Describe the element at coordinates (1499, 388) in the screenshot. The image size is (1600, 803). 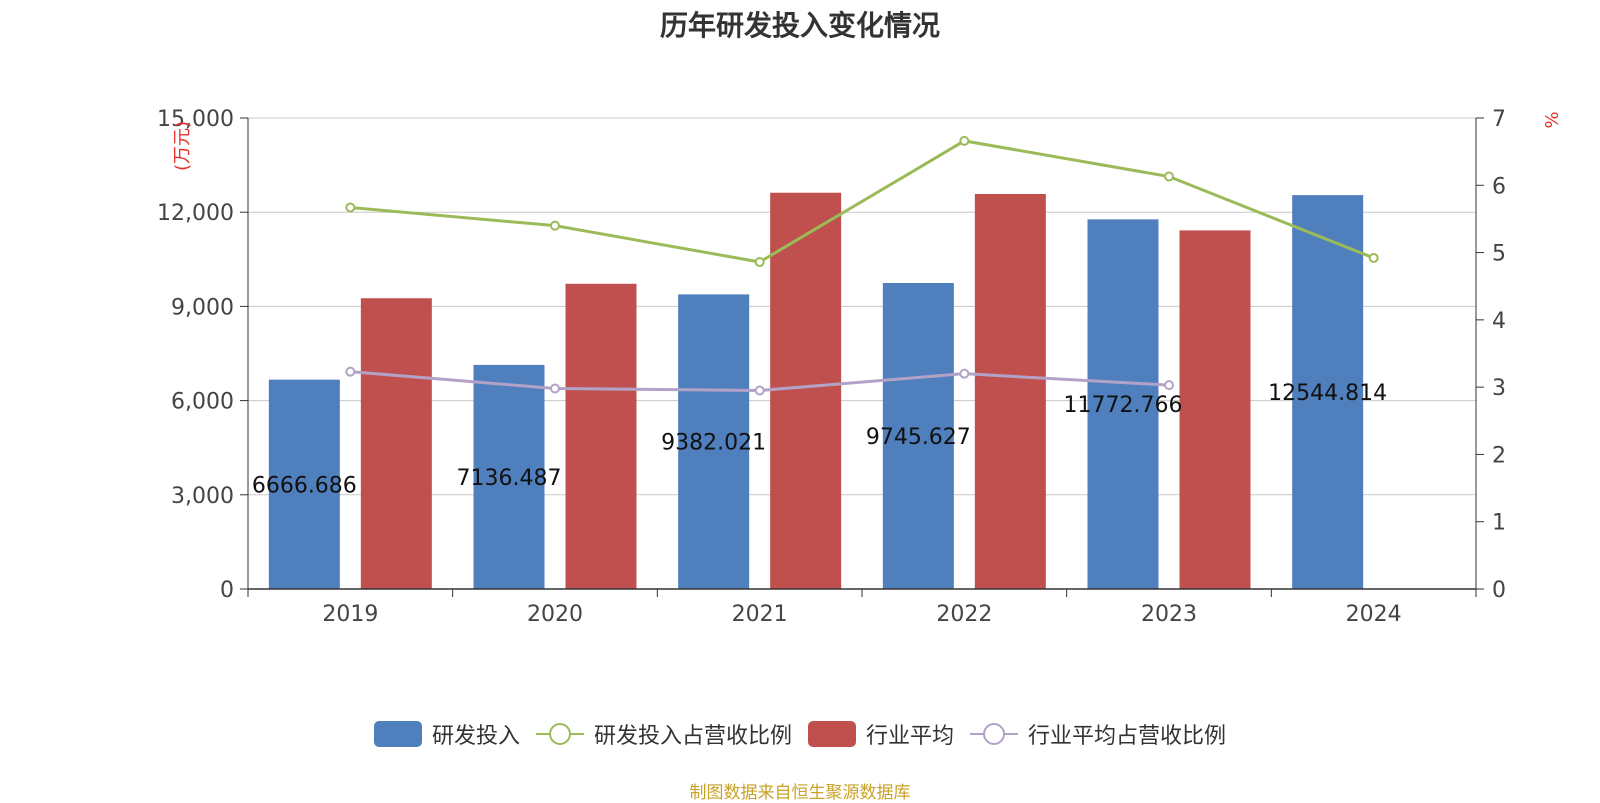
I see `y-right-tick-label: 3` at that location.